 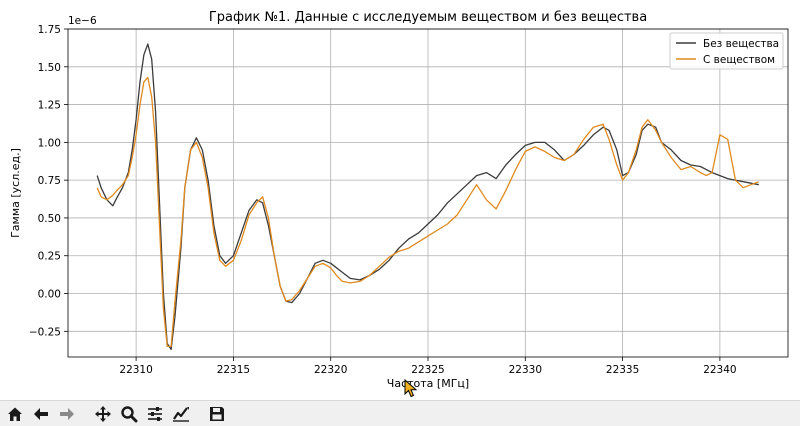 I want to click on y-tick-label: 1.00, so click(x=49, y=143).